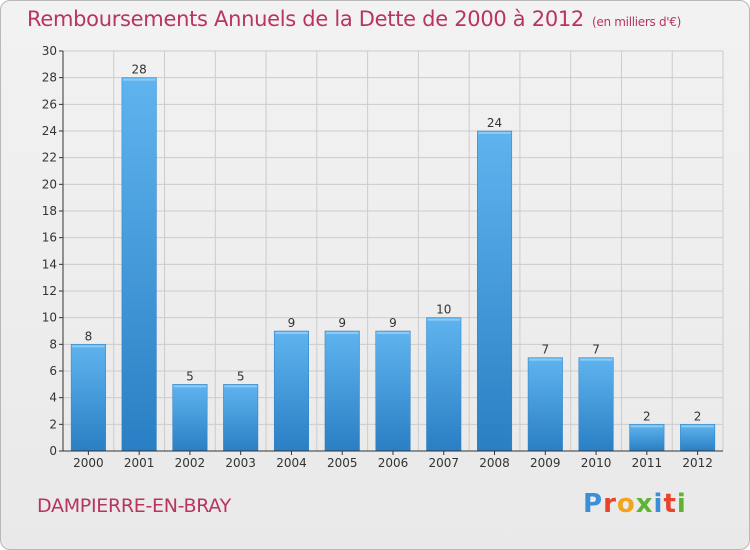 The image size is (750, 550). What do you see at coordinates (53, 344) in the screenshot?
I see `y-tick-label: 8` at bounding box center [53, 344].